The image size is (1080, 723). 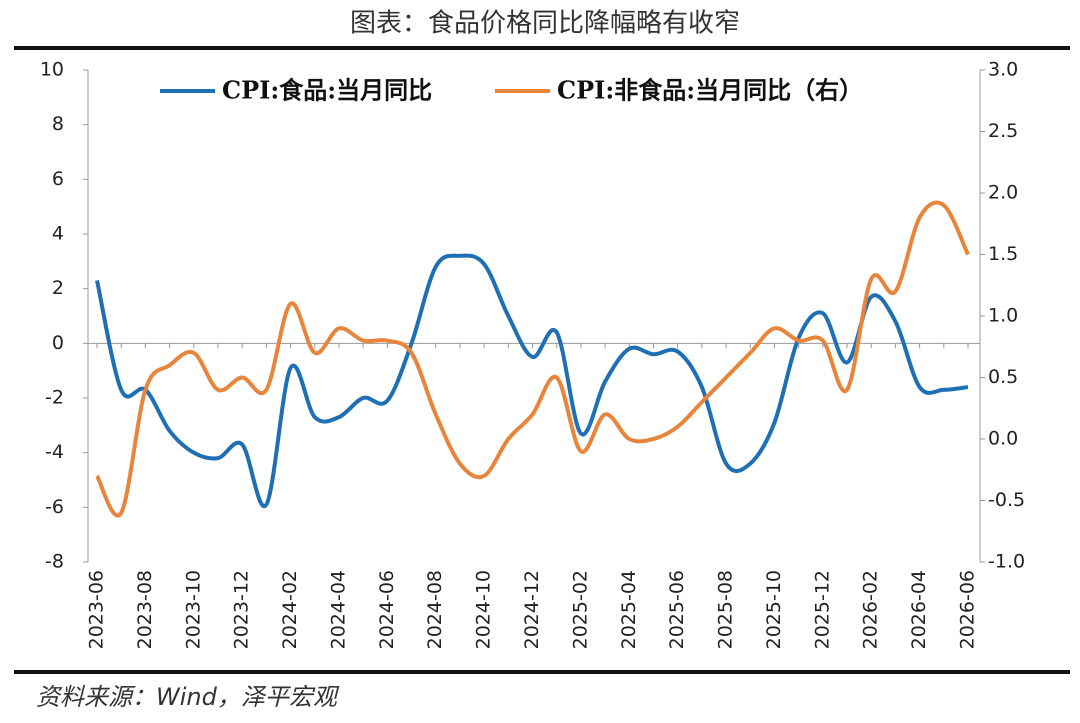 What do you see at coordinates (774, 609) in the screenshot?
I see `x-tick-label: 2025-10` at bounding box center [774, 609].